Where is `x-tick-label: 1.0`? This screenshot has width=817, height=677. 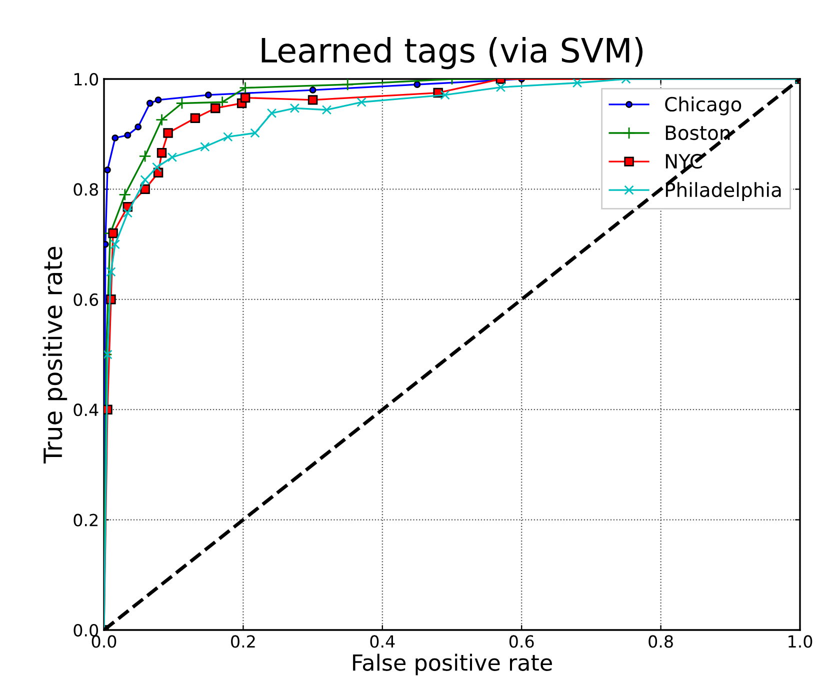
x-tick-label: 1.0 is located at coordinates (800, 641).